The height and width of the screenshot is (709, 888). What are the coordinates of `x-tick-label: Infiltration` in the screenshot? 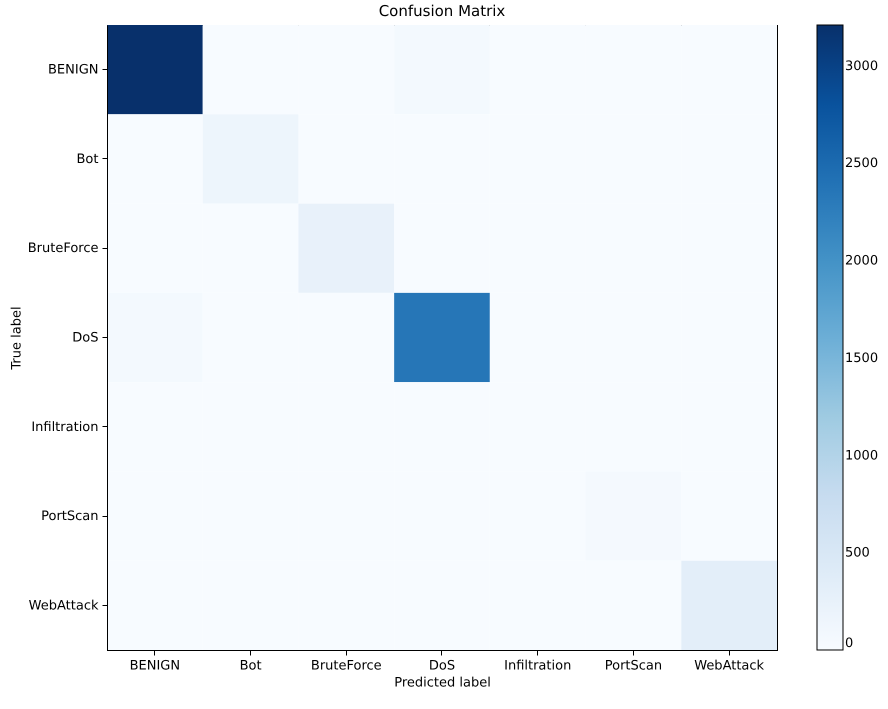 It's located at (538, 666).